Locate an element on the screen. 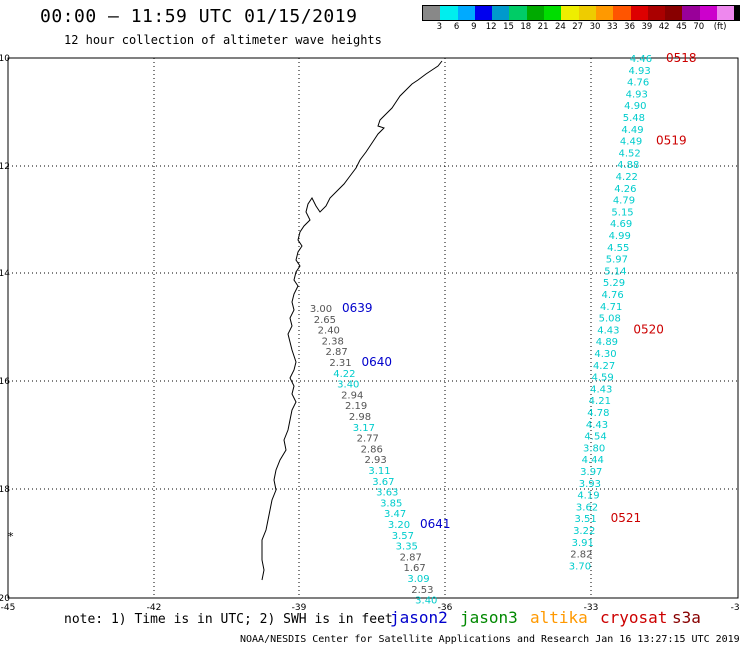 This screenshot has width=740, height=650. legend-label: 12 is located at coordinates (491, 27).